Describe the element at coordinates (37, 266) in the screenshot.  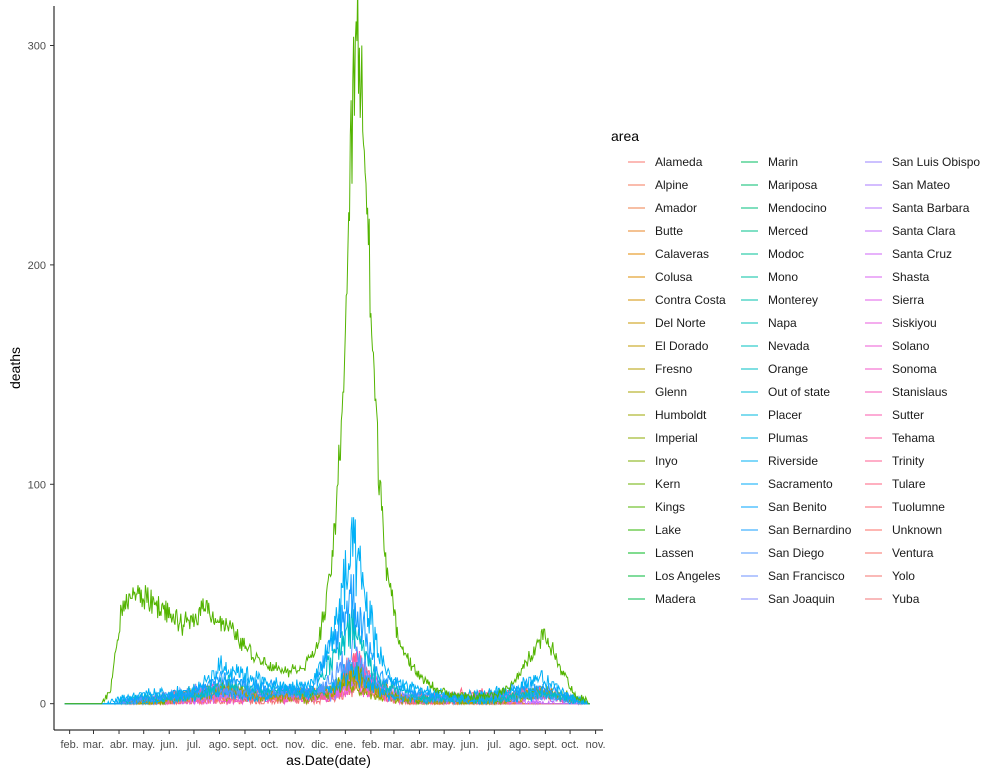
I see `y-tick-label: 200` at that location.